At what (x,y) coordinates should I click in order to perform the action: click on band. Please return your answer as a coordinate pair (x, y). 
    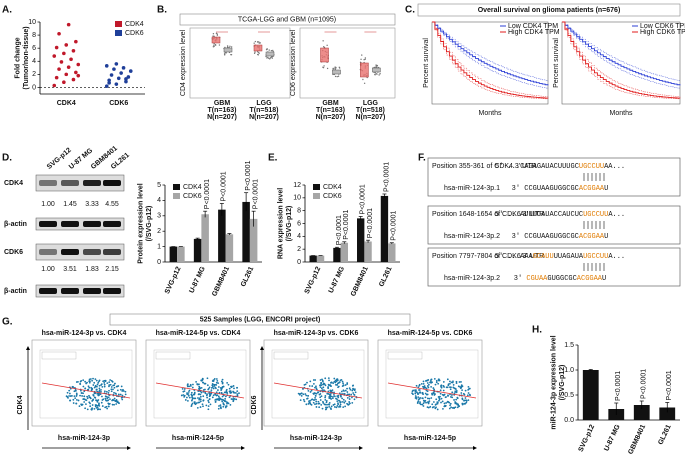
    Looking at the image, I should click on (48, 224).